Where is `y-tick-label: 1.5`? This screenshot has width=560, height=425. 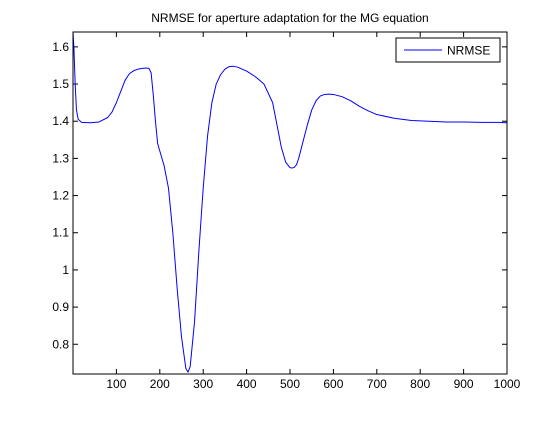 y-tick-label: 1.5 is located at coordinates (60, 84).